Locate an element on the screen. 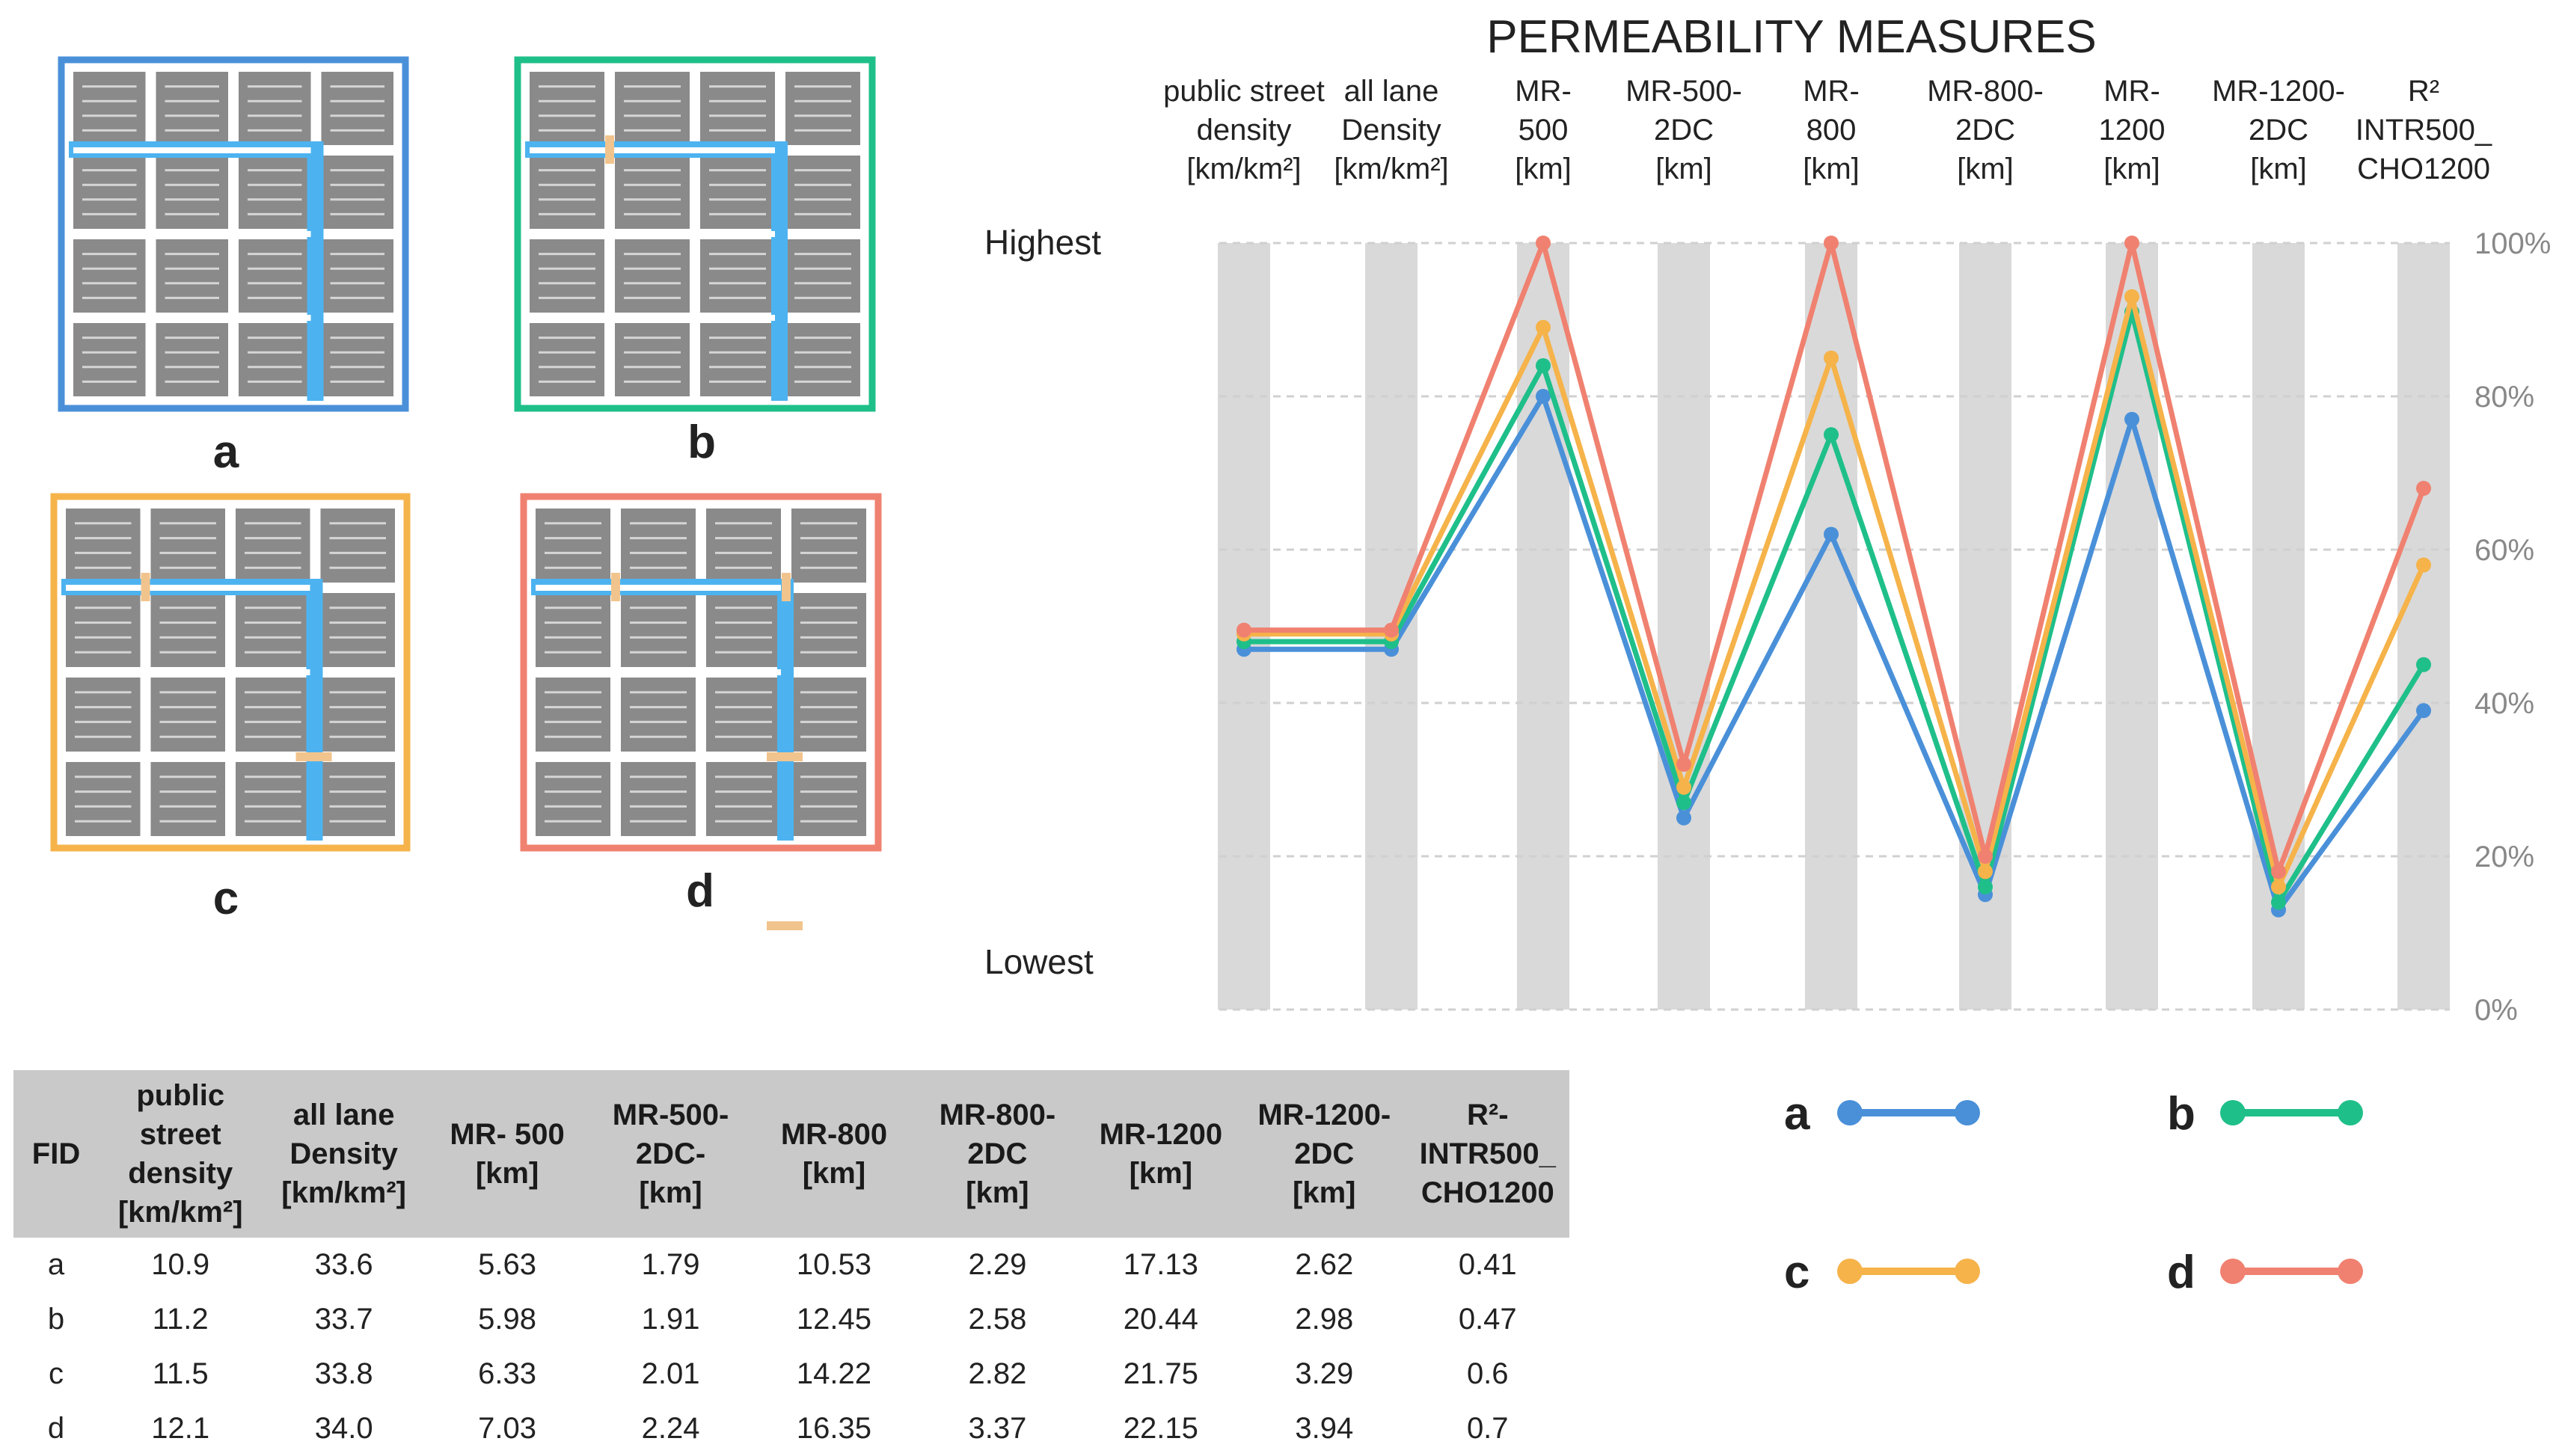  header-mr-1200-2dc: MR-1200- 2DC [km] is located at coordinates (1324, 1154).